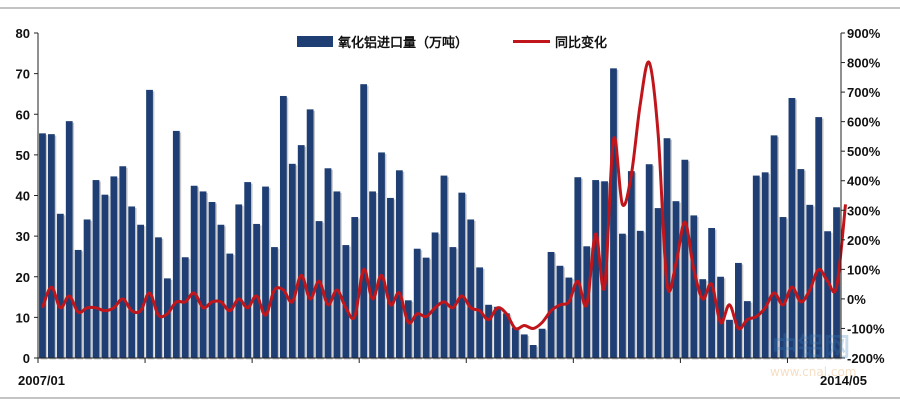 Image resolution: width=900 pixels, height=403 pixels. I want to click on y-right-tick-label: 800%, so click(864, 63).